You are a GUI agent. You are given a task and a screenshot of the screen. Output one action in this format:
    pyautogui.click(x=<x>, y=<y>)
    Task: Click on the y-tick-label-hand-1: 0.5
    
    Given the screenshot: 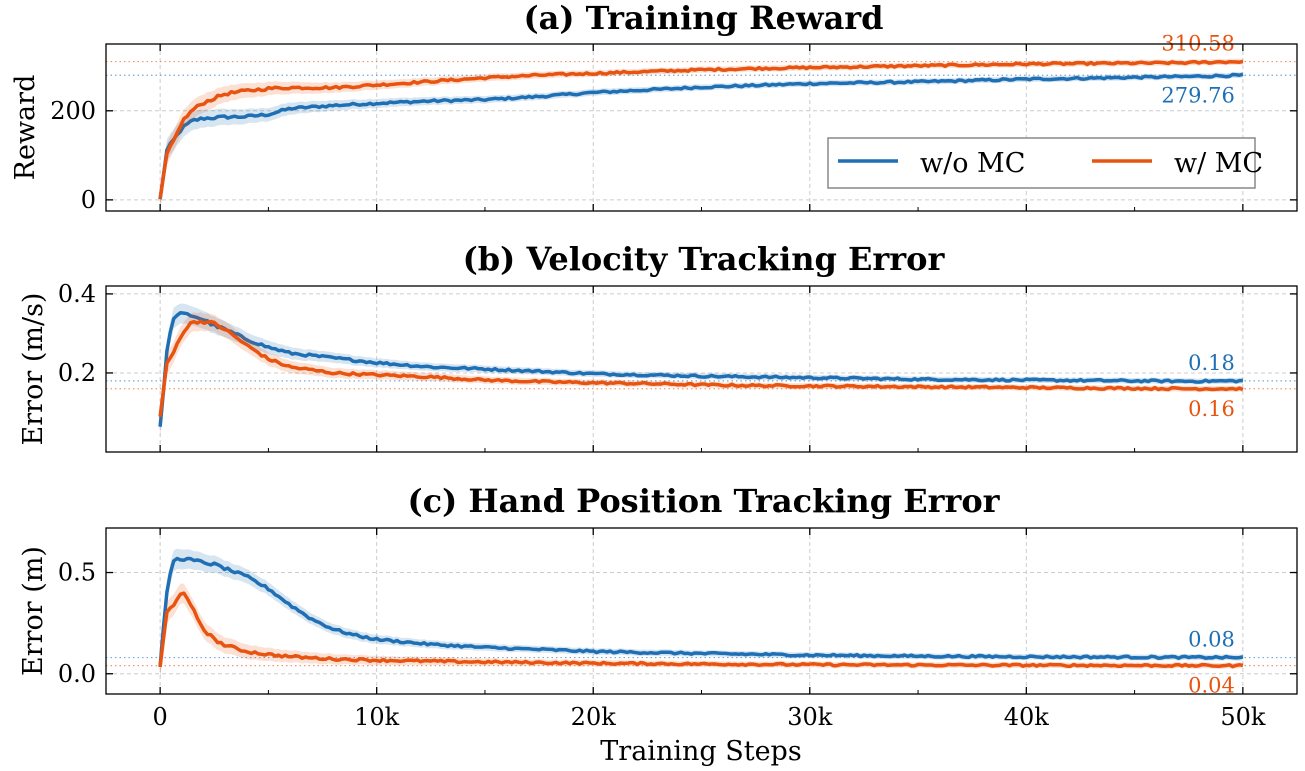 What is the action you would take?
    pyautogui.click(x=77, y=573)
    